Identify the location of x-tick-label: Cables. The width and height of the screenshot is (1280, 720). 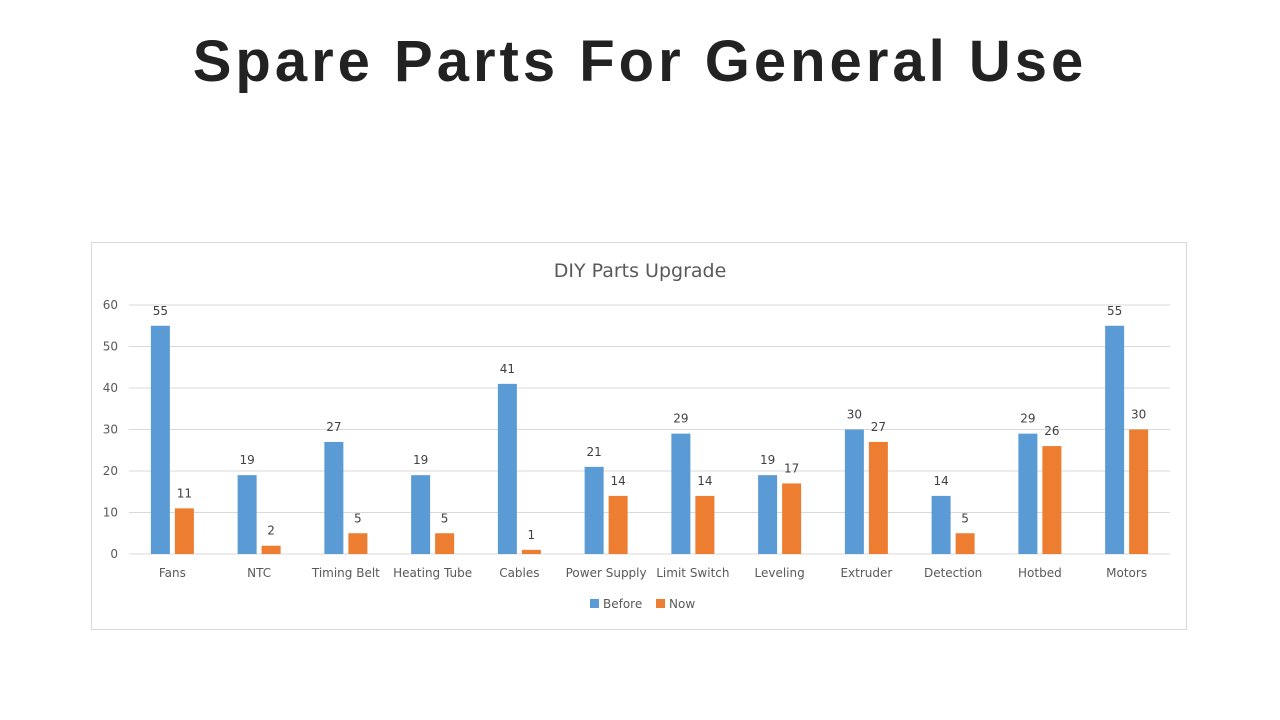
(519, 573).